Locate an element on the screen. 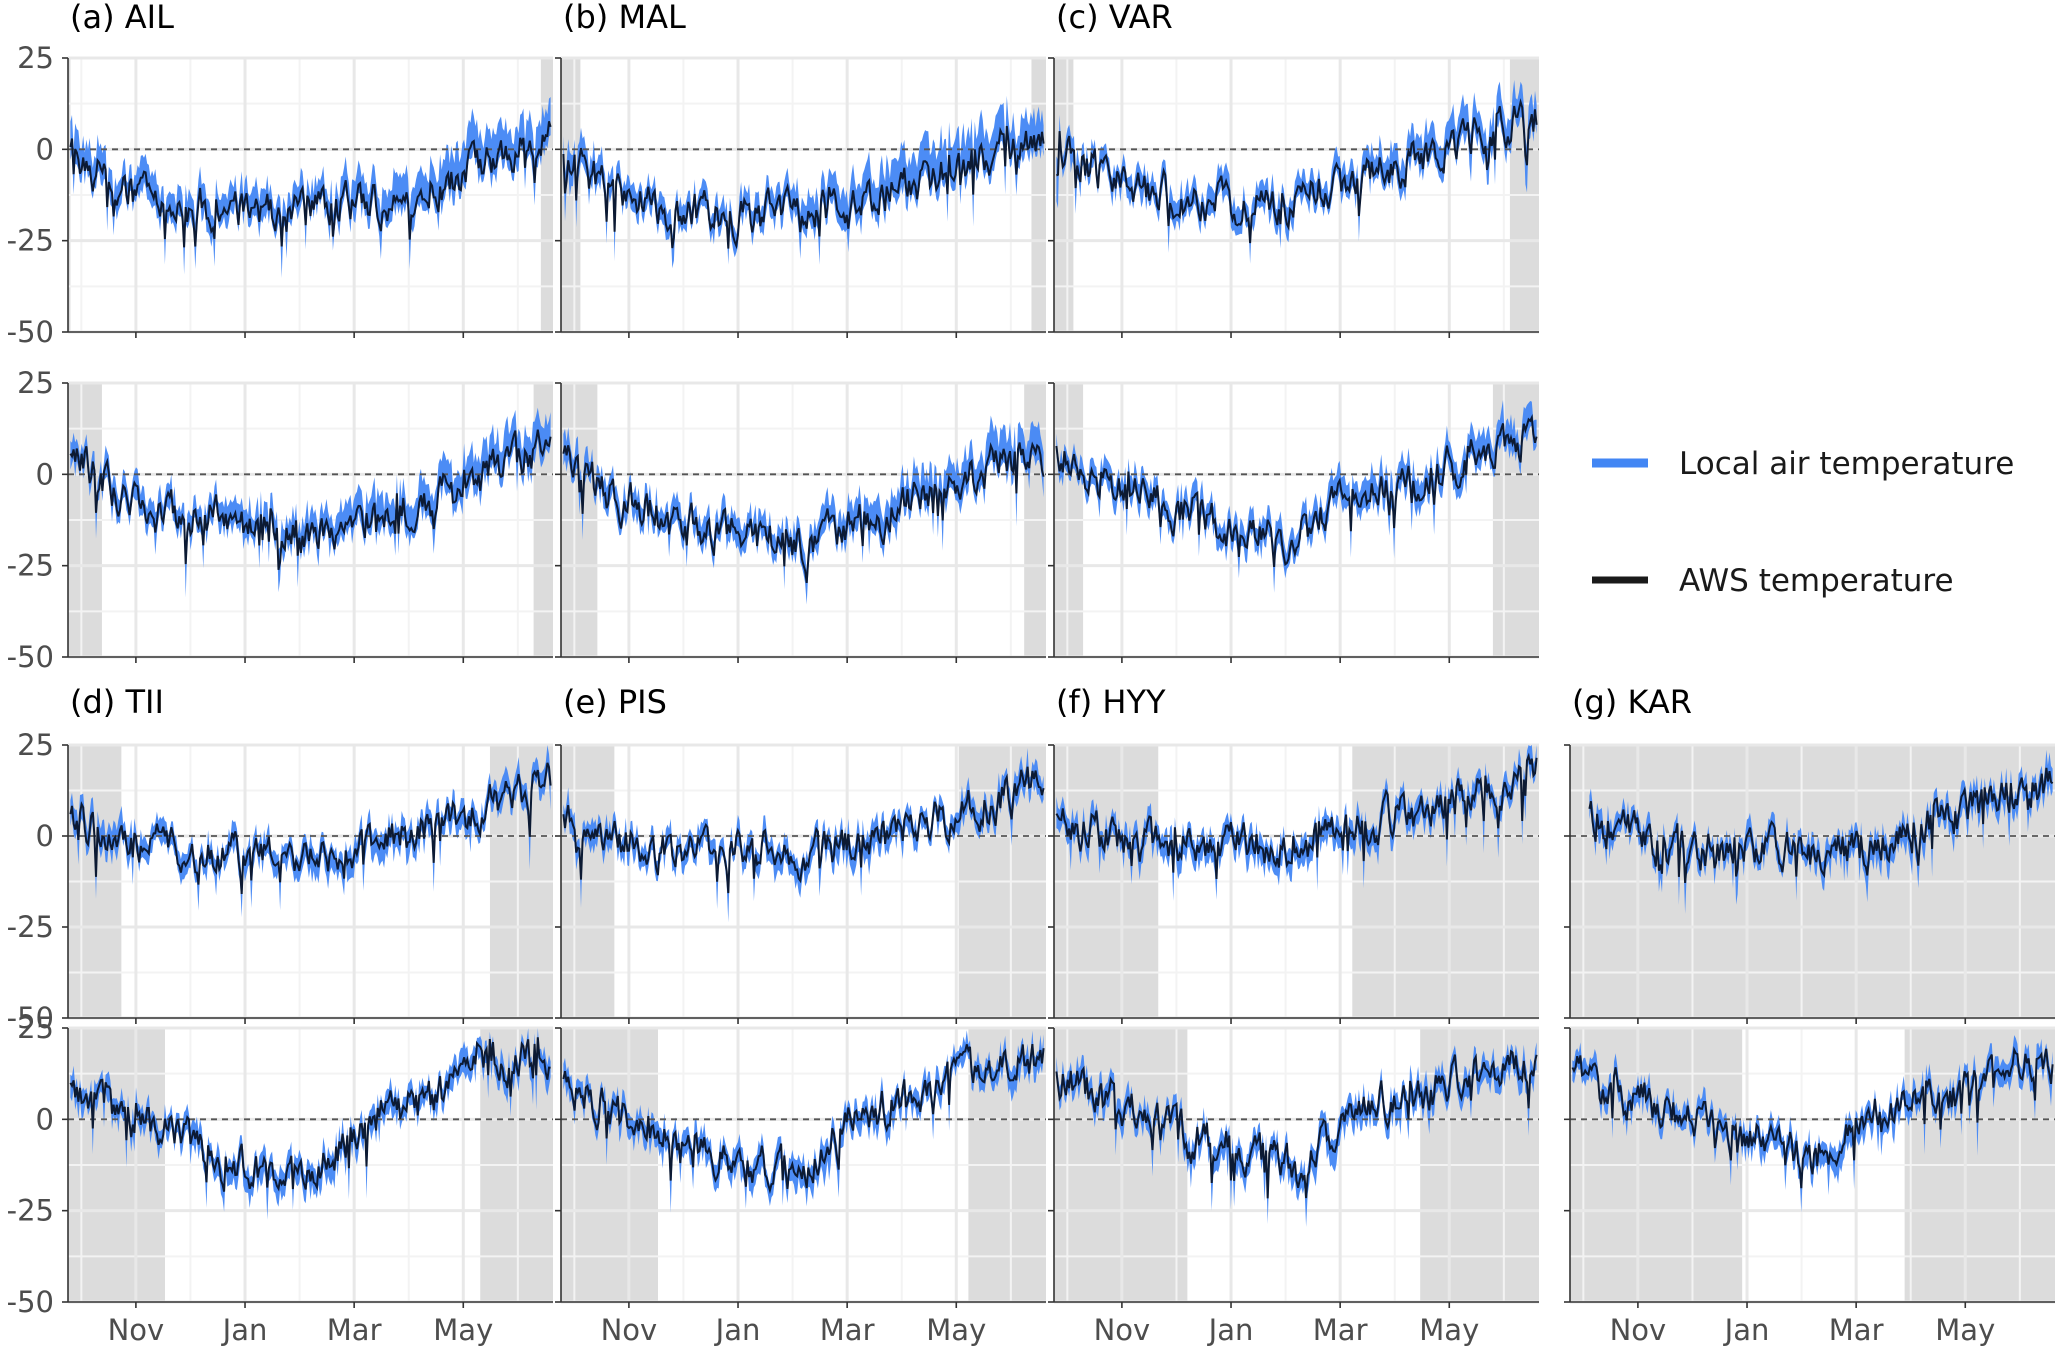  panel-title: (b) MAL is located at coordinates (624, 18).